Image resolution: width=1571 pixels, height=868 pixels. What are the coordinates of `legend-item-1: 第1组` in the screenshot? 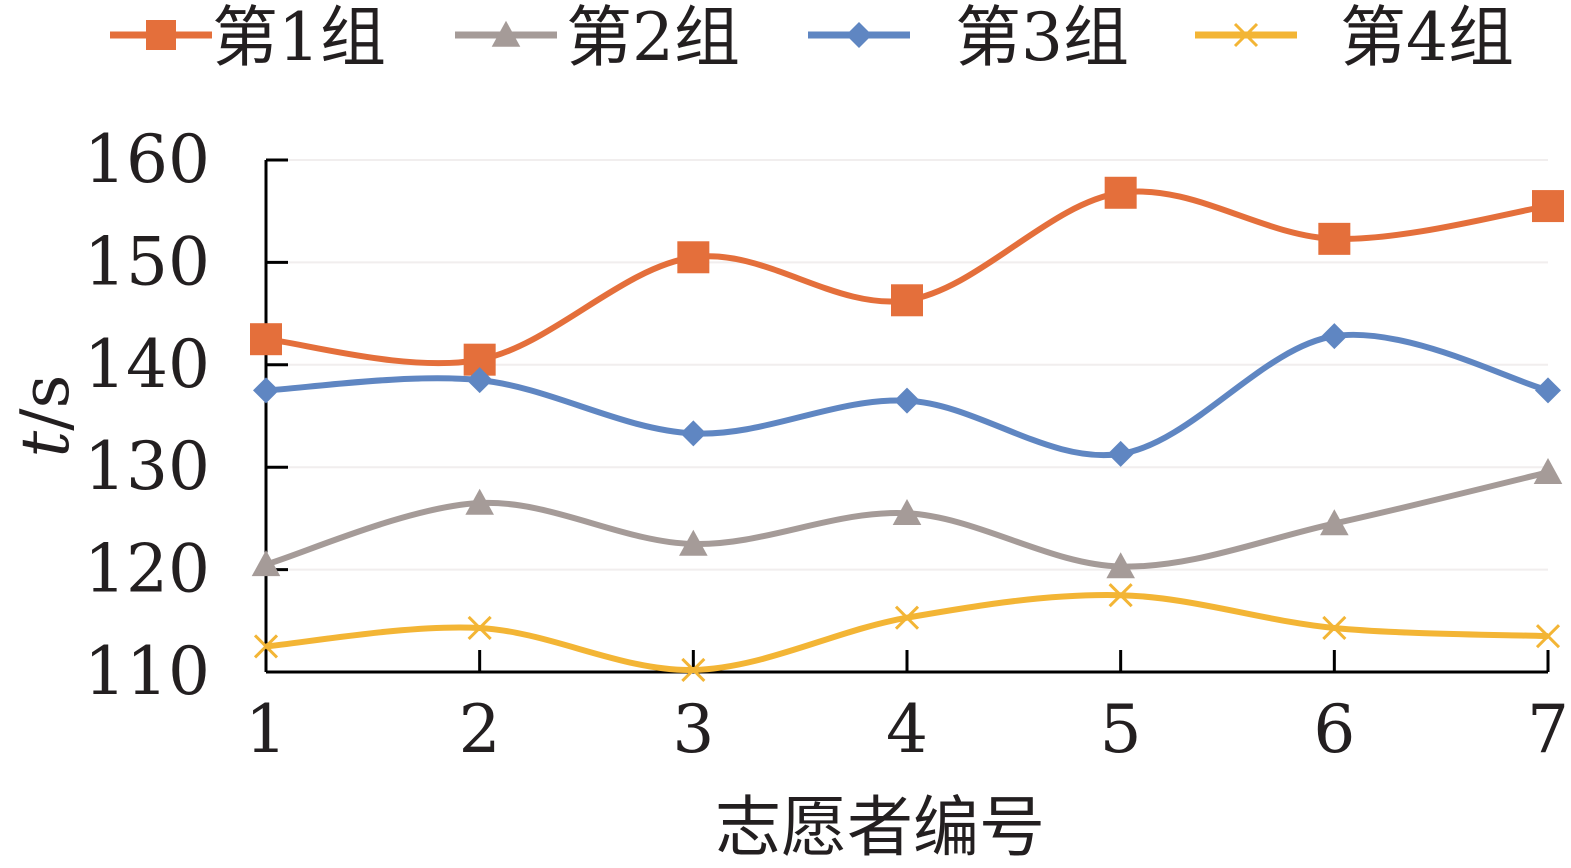 It's located at (248, 38).